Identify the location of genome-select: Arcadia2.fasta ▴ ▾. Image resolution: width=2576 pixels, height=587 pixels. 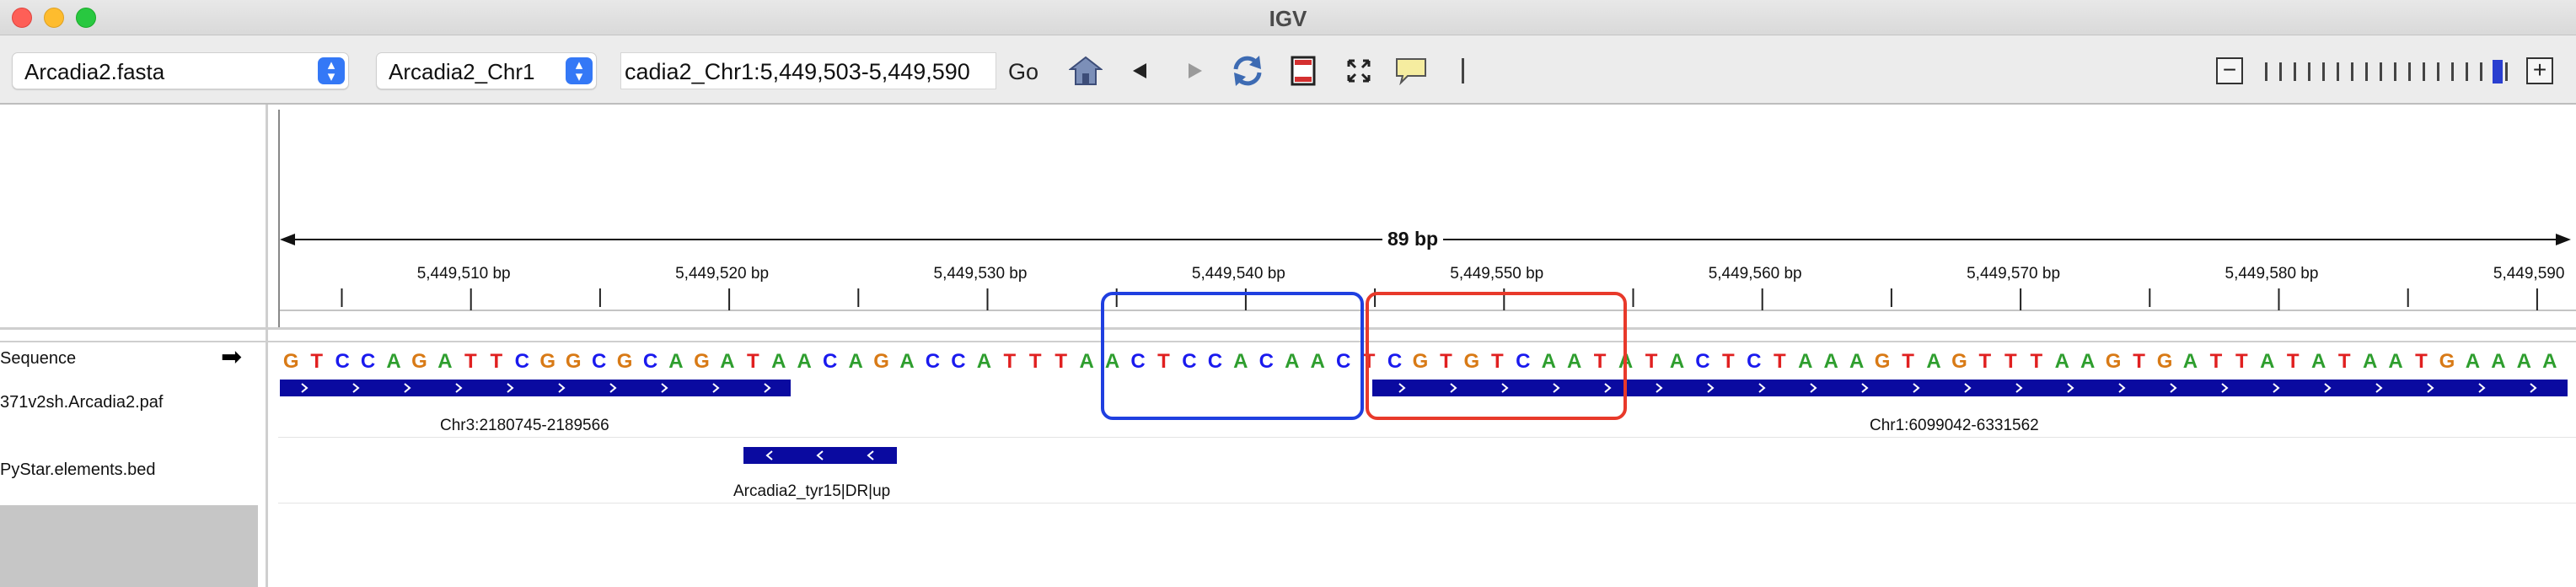
(180, 70).